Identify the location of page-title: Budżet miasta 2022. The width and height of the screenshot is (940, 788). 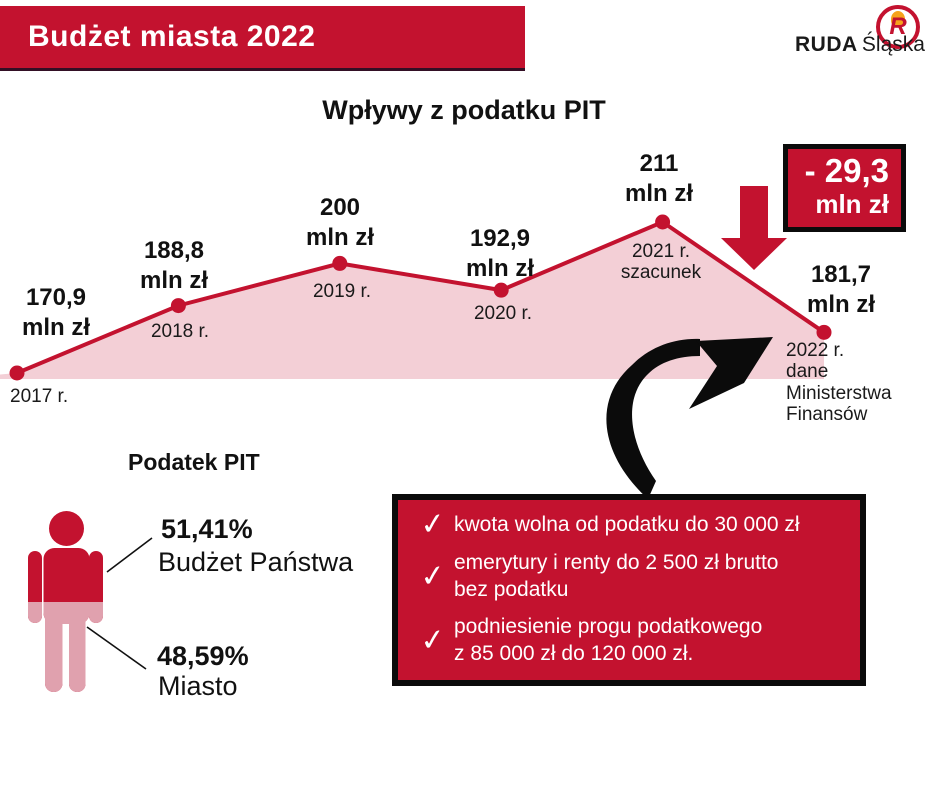
(172, 36).